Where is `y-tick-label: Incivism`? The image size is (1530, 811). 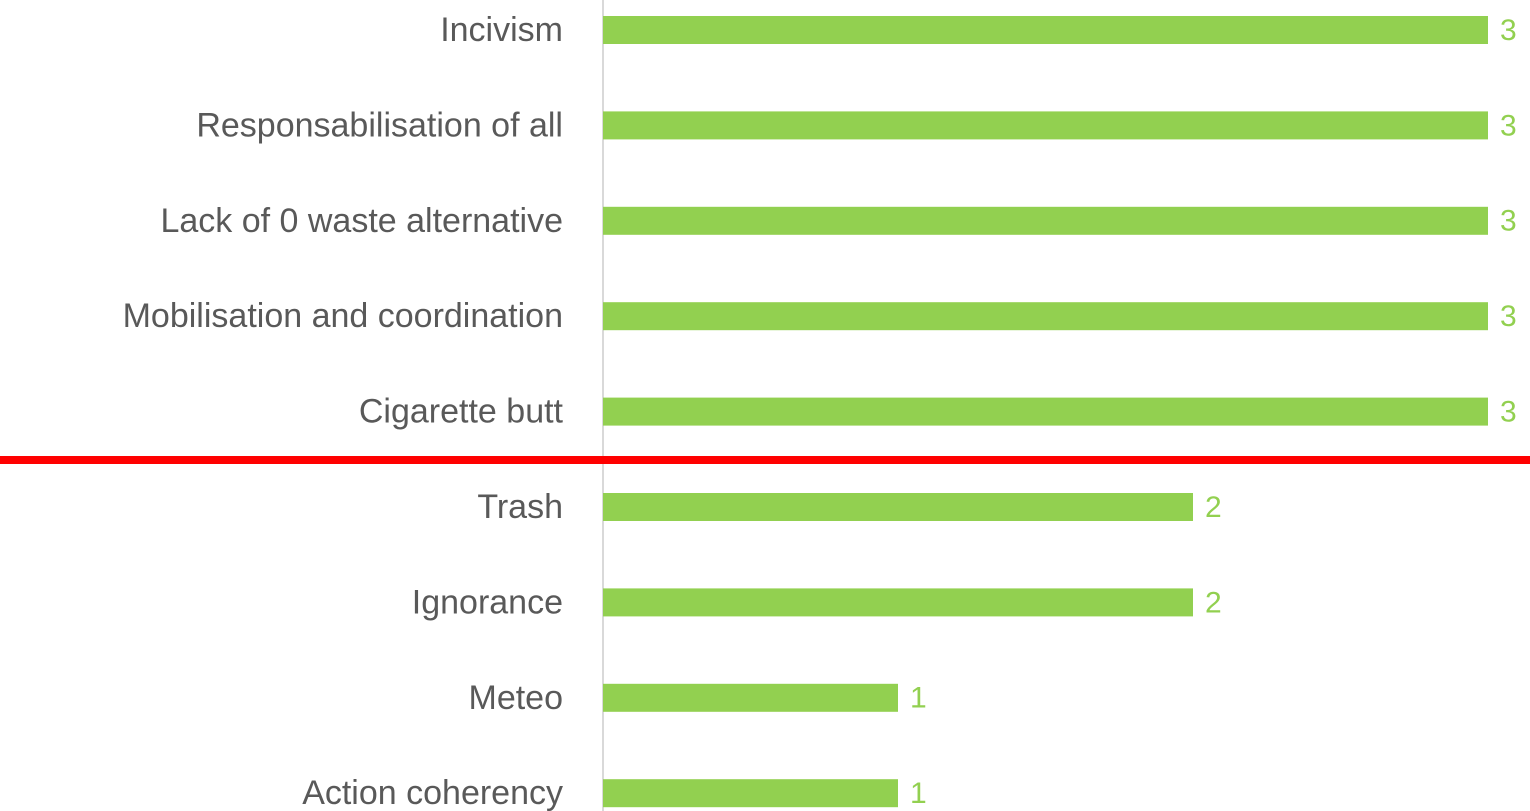 y-tick-label: Incivism is located at coordinates (501, 30).